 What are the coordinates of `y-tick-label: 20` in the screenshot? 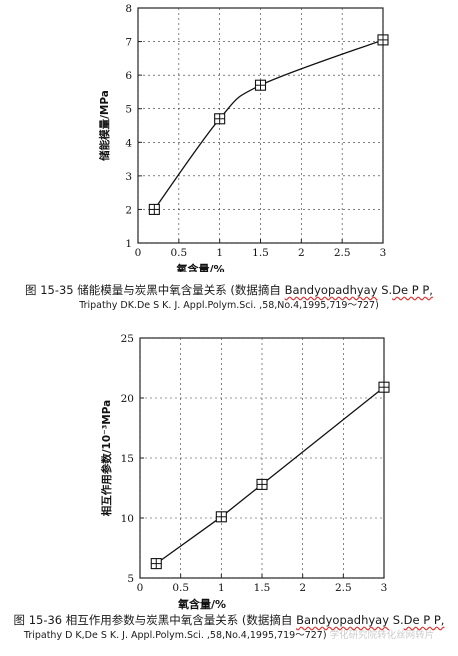 It's located at (127, 399).